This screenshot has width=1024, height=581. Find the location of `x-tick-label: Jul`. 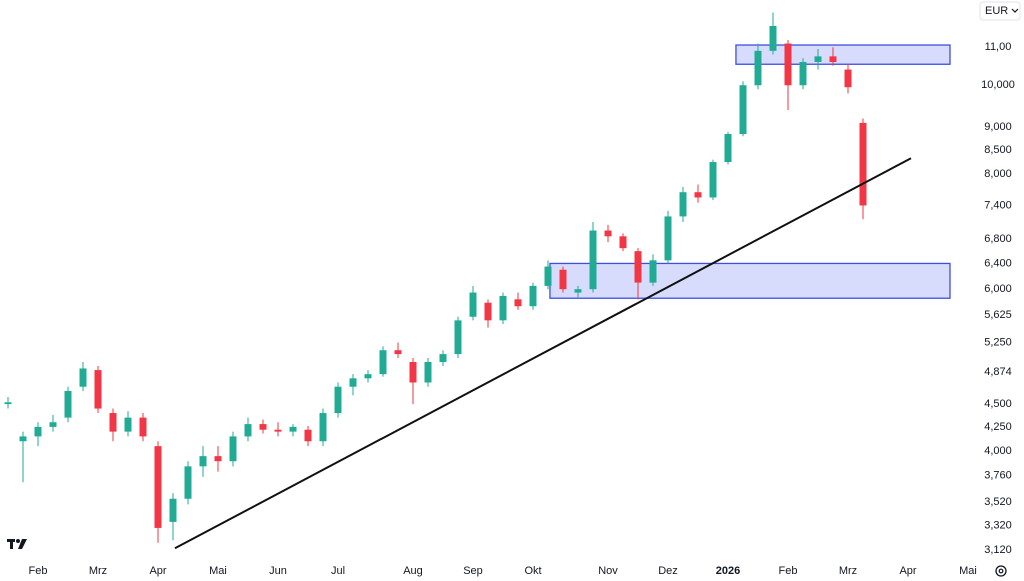

x-tick-label: Jul is located at coordinates (338, 571).